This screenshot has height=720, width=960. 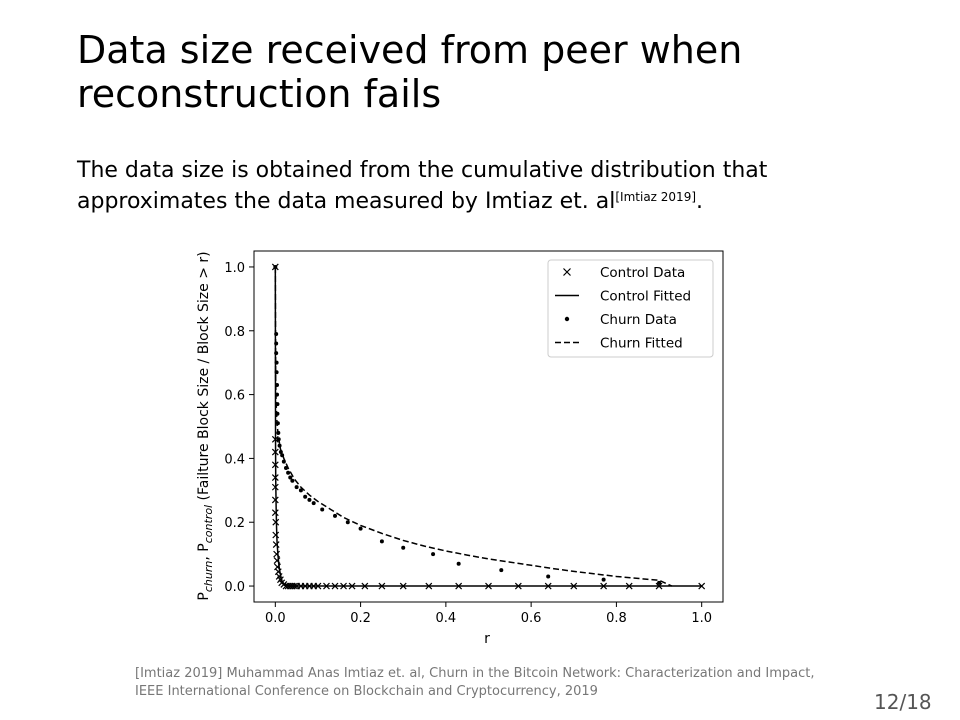 What do you see at coordinates (531, 618) in the screenshot?
I see `x-tick-label: 0.6` at bounding box center [531, 618].